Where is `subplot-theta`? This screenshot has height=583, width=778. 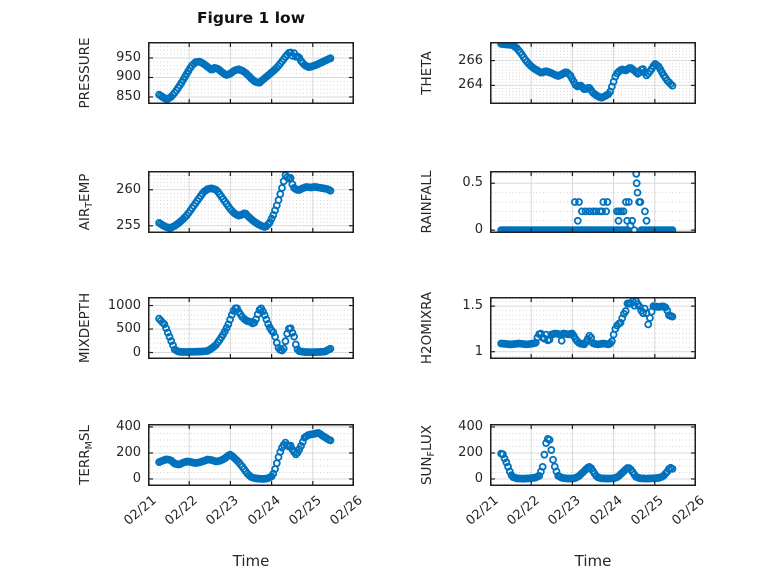
subplot-theta is located at coordinates (593, 73).